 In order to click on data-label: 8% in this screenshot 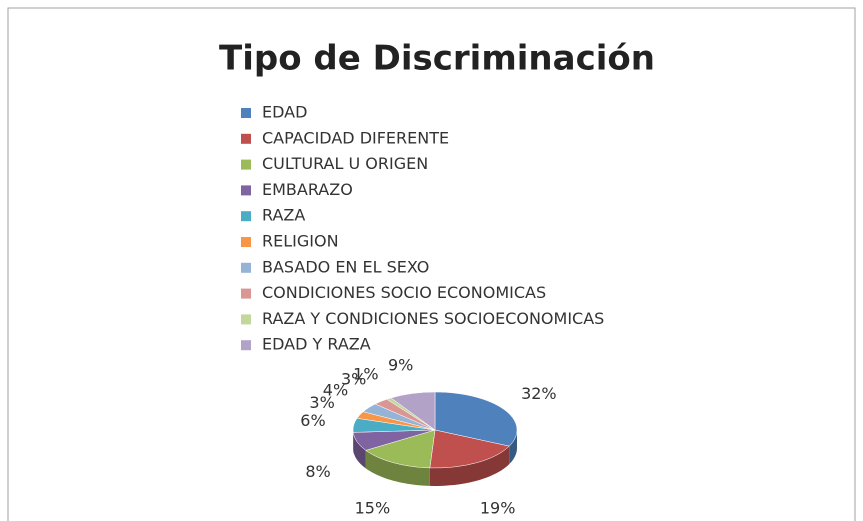, I will do `click(317, 471)`.